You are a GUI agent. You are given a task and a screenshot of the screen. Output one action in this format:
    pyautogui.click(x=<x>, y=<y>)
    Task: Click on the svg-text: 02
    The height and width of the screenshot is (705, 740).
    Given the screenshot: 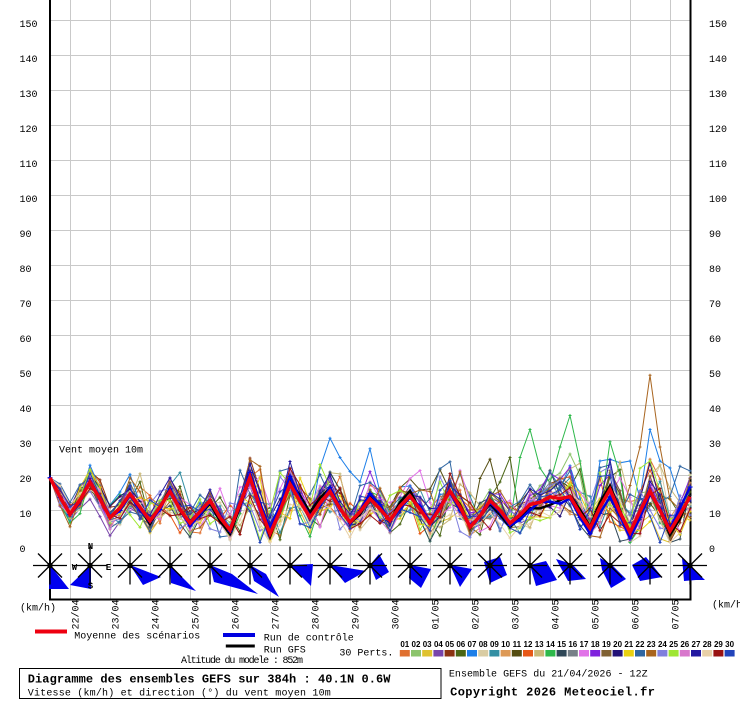 What is the action you would take?
    pyautogui.click(x=416, y=644)
    